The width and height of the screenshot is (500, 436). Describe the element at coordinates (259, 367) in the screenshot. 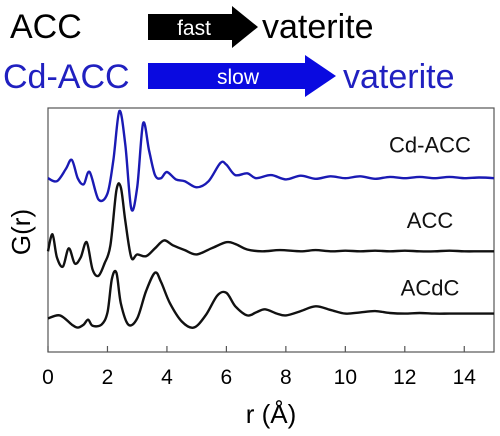

I see `x-axis-ticks: 0 2 4 6 8 10 12 14` at that location.